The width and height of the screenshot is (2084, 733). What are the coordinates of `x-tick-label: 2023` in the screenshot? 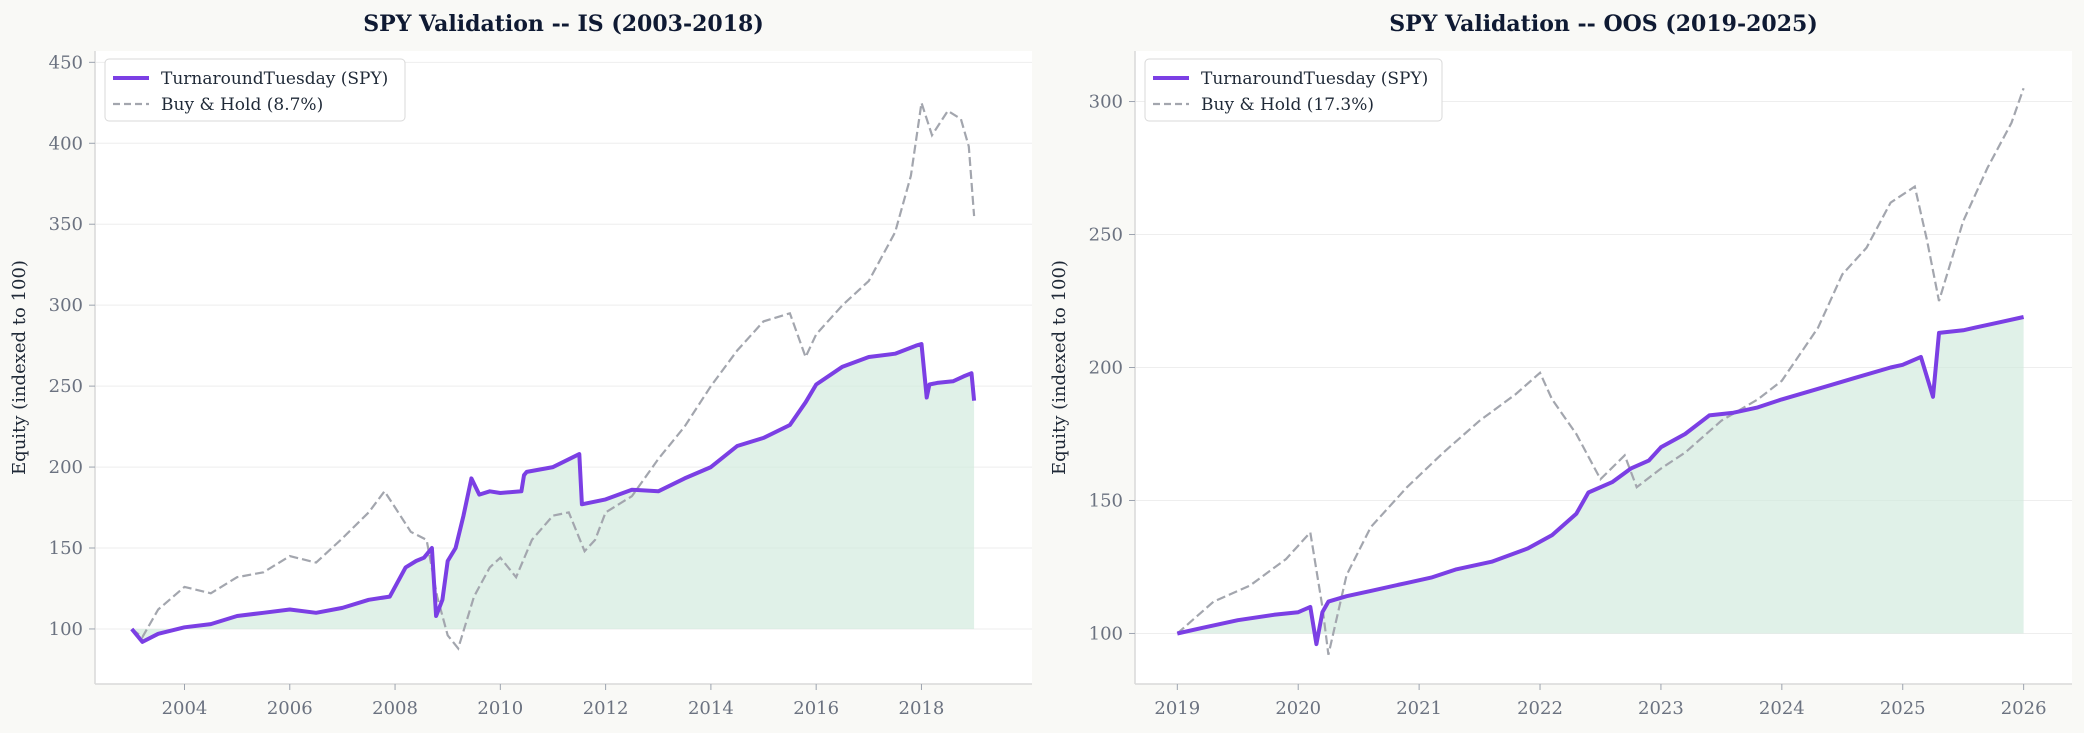 It's located at (1661, 708).